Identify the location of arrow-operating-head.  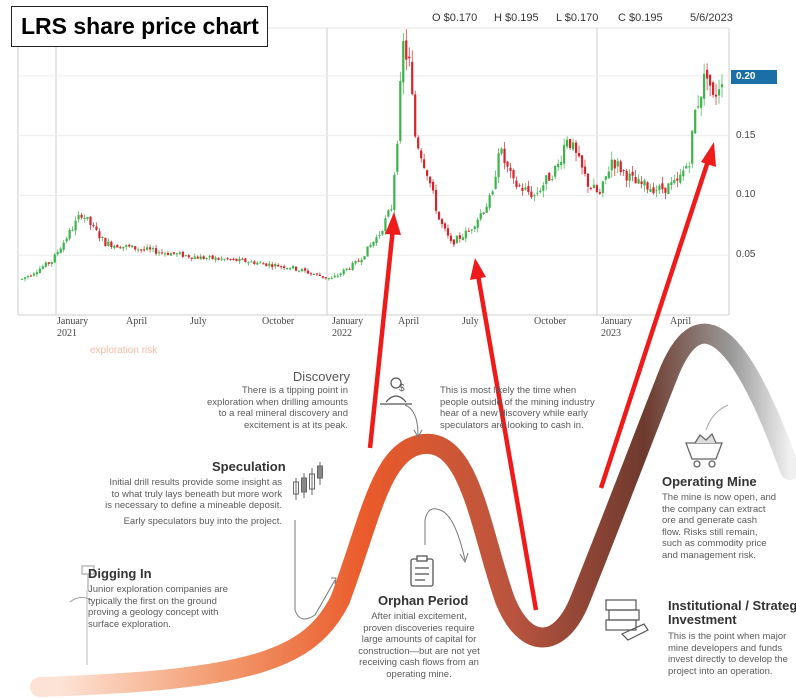
(708, 154).